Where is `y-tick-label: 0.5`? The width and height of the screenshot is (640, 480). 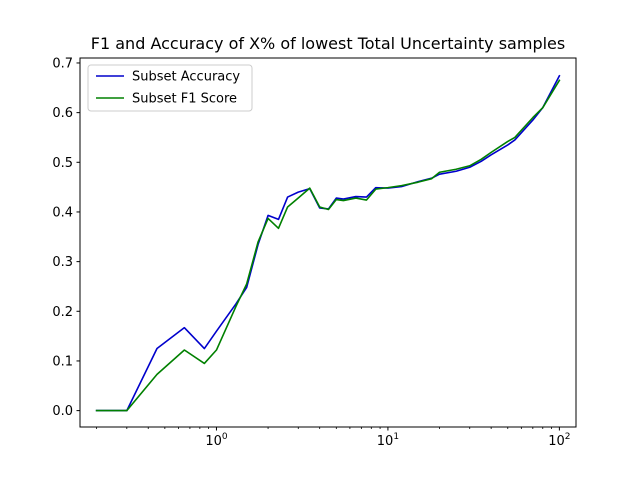
y-tick-label: 0.5 is located at coordinates (62, 163).